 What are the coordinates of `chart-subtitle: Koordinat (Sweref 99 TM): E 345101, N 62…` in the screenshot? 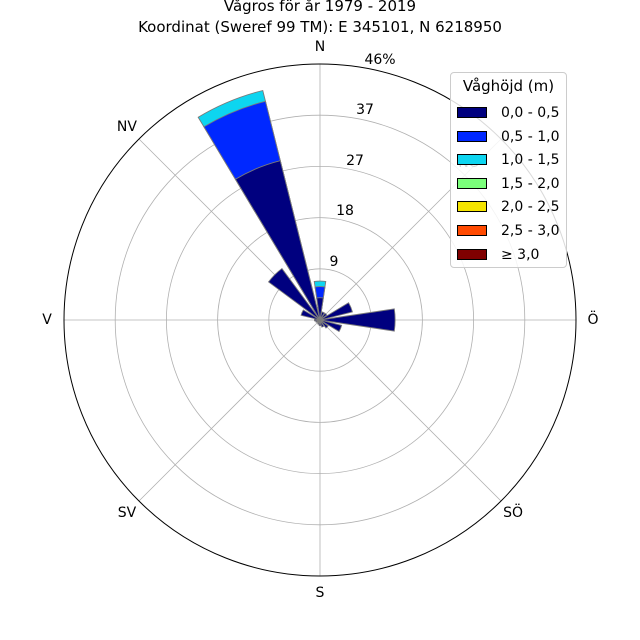 It's located at (320, 27).